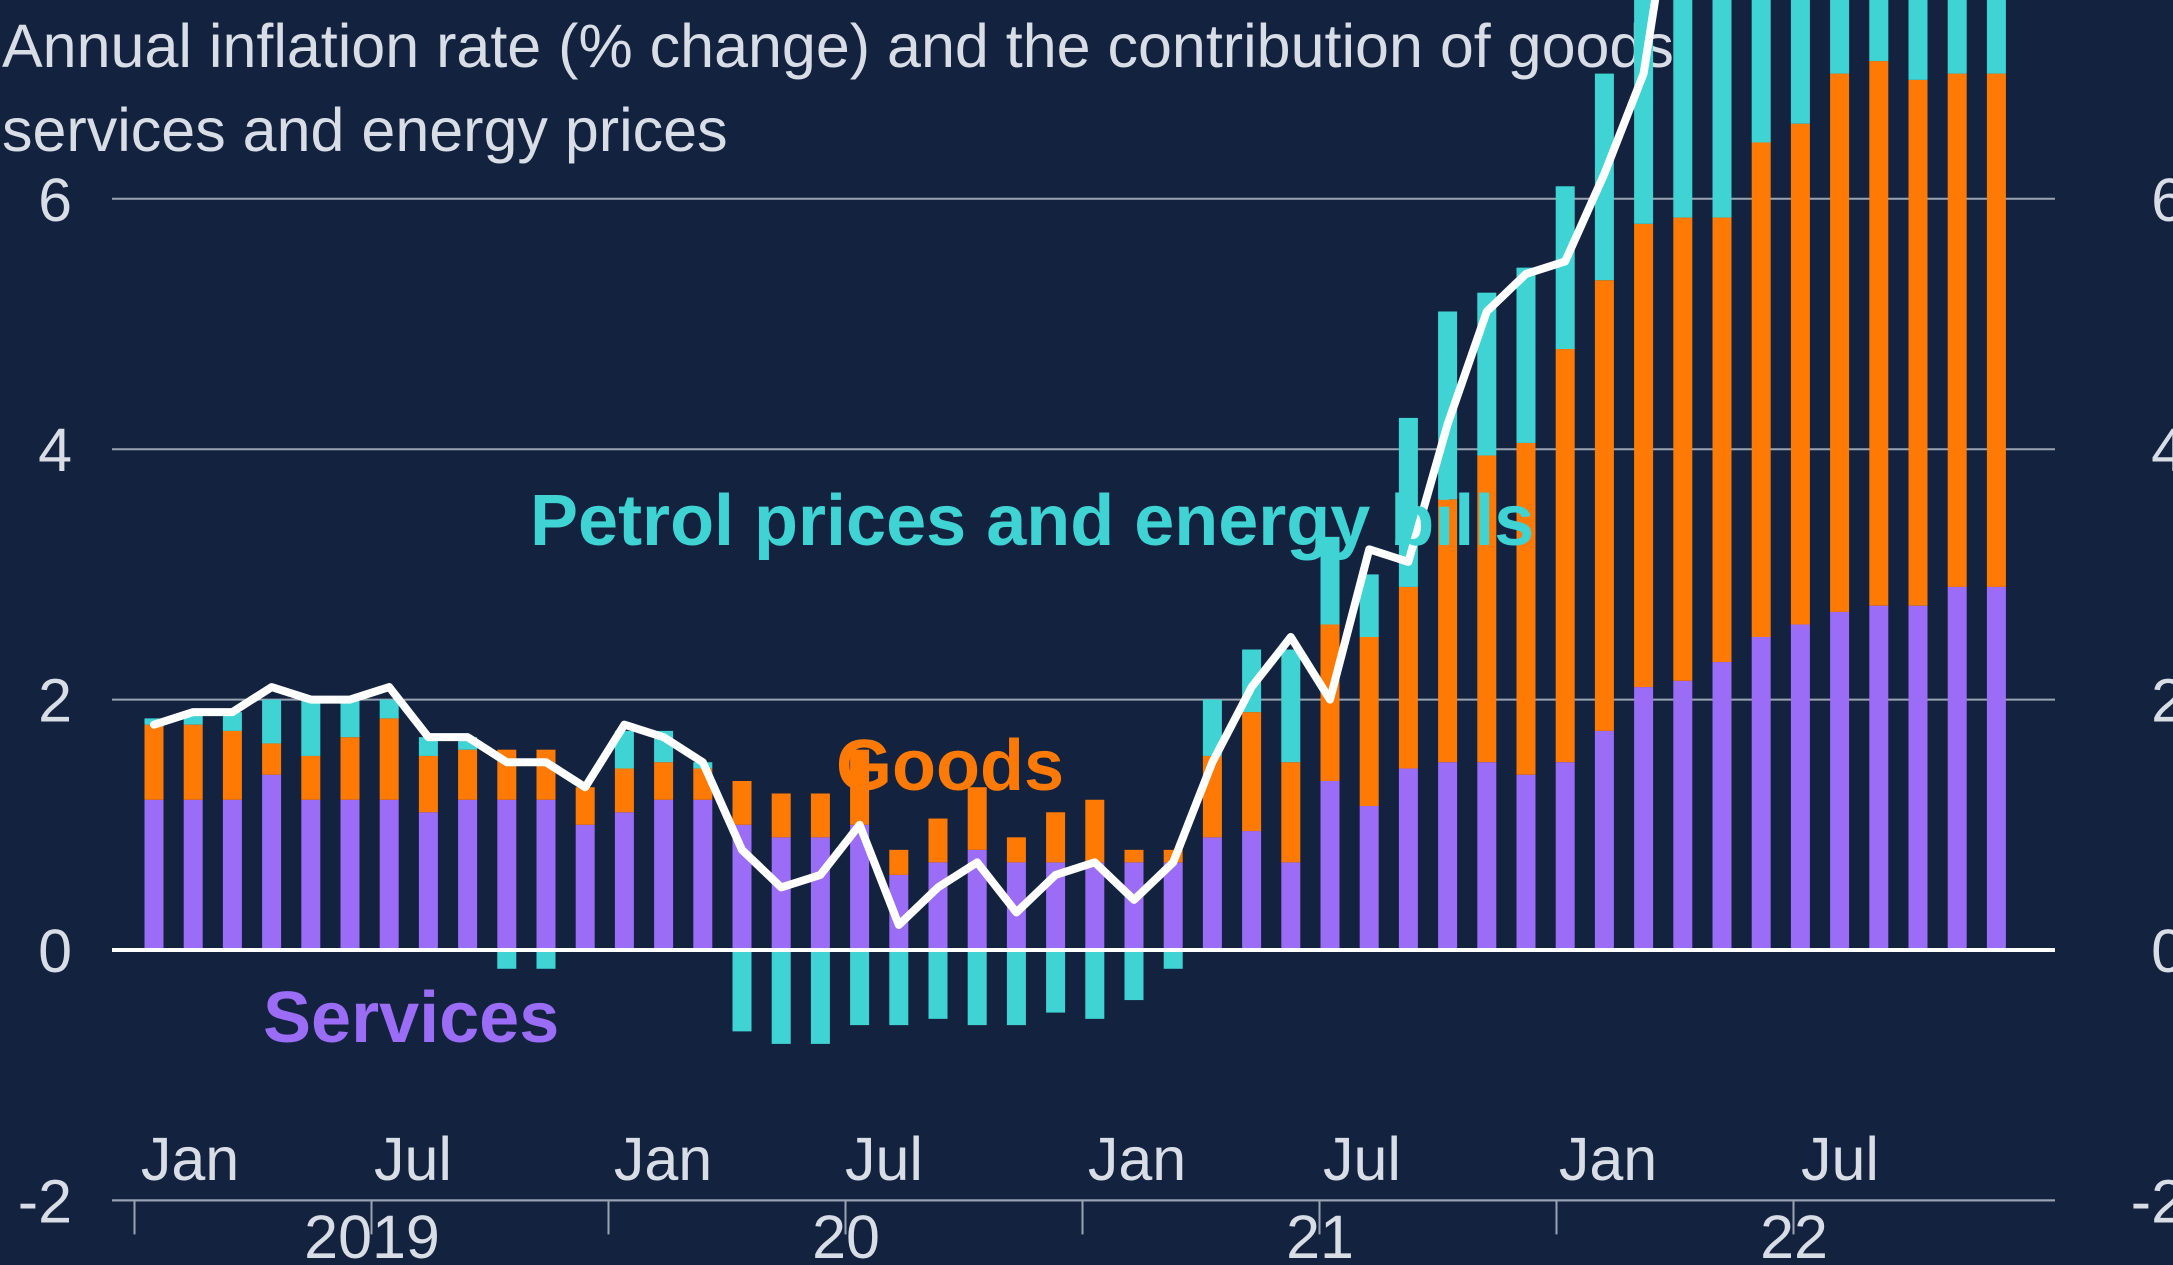 This screenshot has width=2173, height=1265. Describe the element at coordinates (2152, 1201) in the screenshot. I see `y-tick-label-right: -2` at that location.